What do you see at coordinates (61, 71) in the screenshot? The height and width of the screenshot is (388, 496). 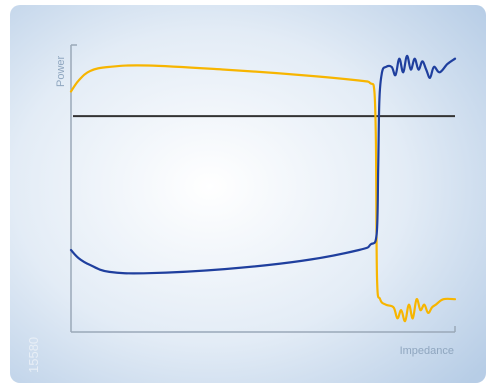 I see `y-axis-label: Power` at bounding box center [61, 71].